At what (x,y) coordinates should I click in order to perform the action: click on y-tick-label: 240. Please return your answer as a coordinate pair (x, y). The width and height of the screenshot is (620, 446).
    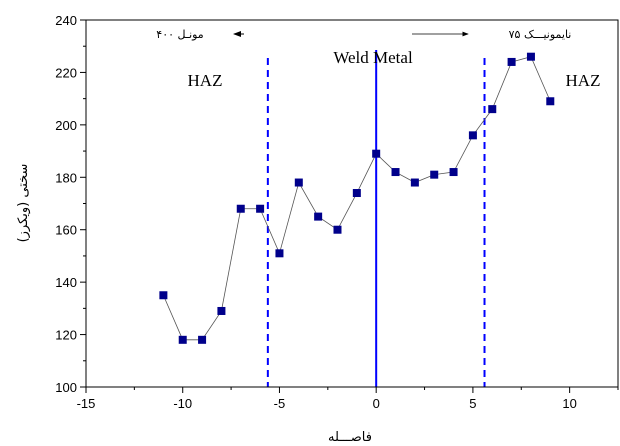
    Looking at the image, I should click on (66, 20).